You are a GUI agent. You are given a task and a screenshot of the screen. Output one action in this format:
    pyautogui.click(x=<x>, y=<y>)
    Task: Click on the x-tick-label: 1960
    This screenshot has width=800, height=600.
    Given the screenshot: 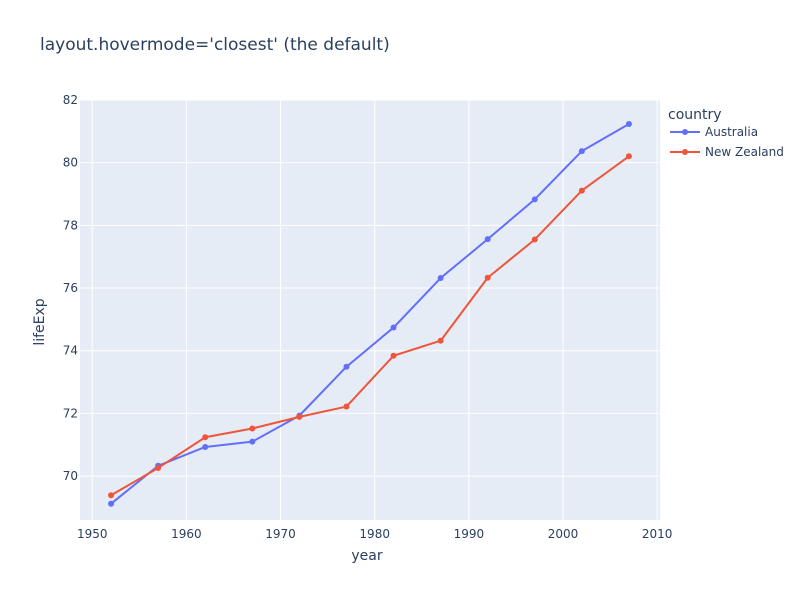 What is the action you would take?
    pyautogui.click(x=186, y=534)
    